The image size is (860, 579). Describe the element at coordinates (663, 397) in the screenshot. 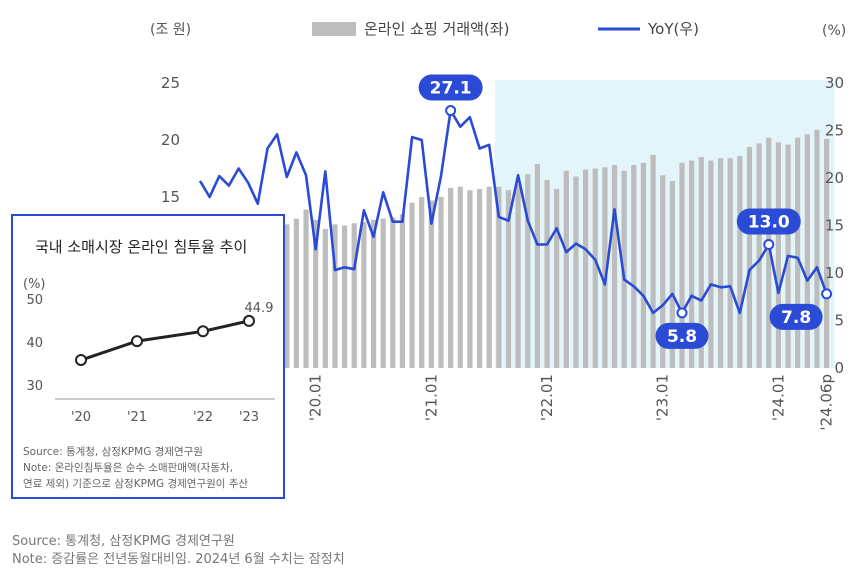

I see `x-tick-label: '23.01` at that location.